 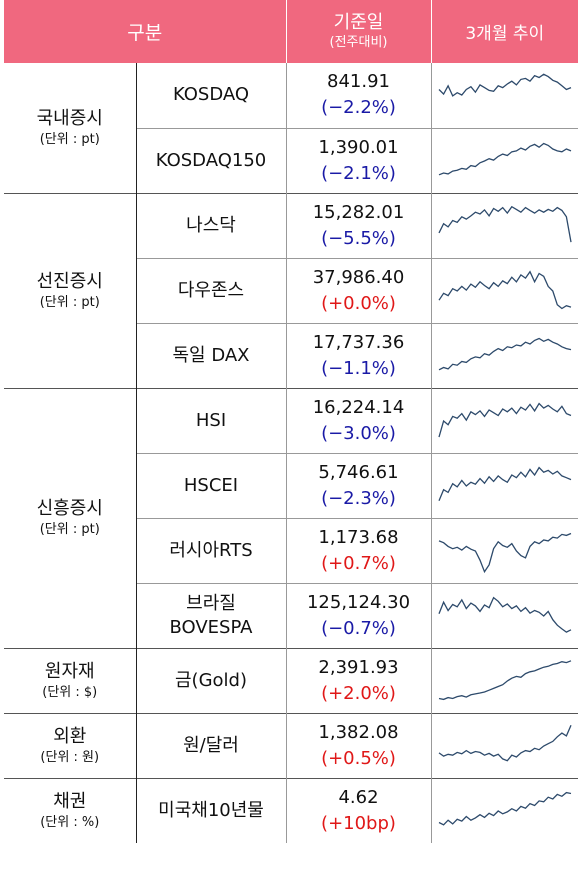 What do you see at coordinates (211, 680) in the screenshot?
I see `index-name: 금(Gold)` at bounding box center [211, 680].